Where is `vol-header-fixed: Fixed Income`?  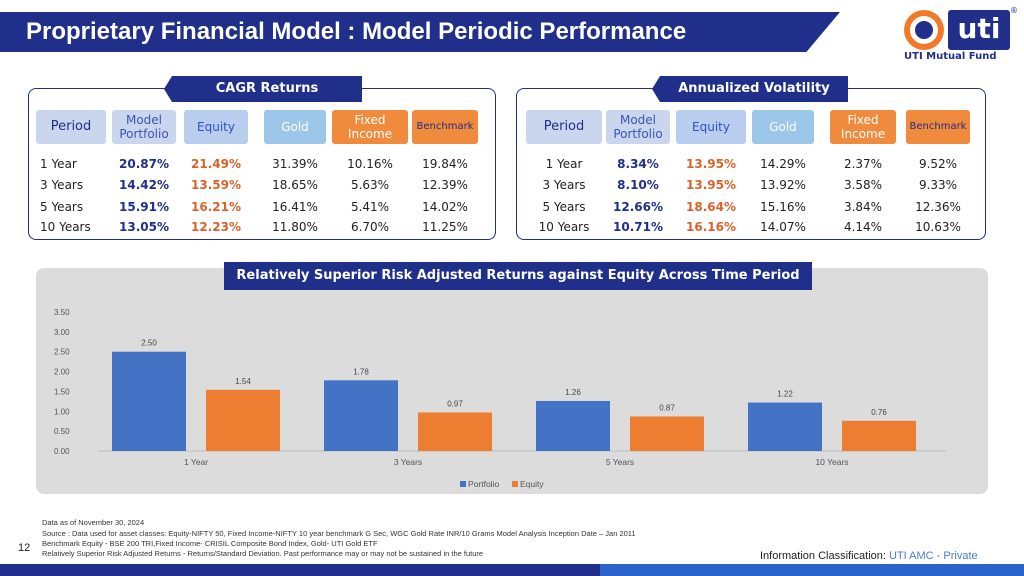 vol-header-fixed: Fixed Income is located at coordinates (863, 127).